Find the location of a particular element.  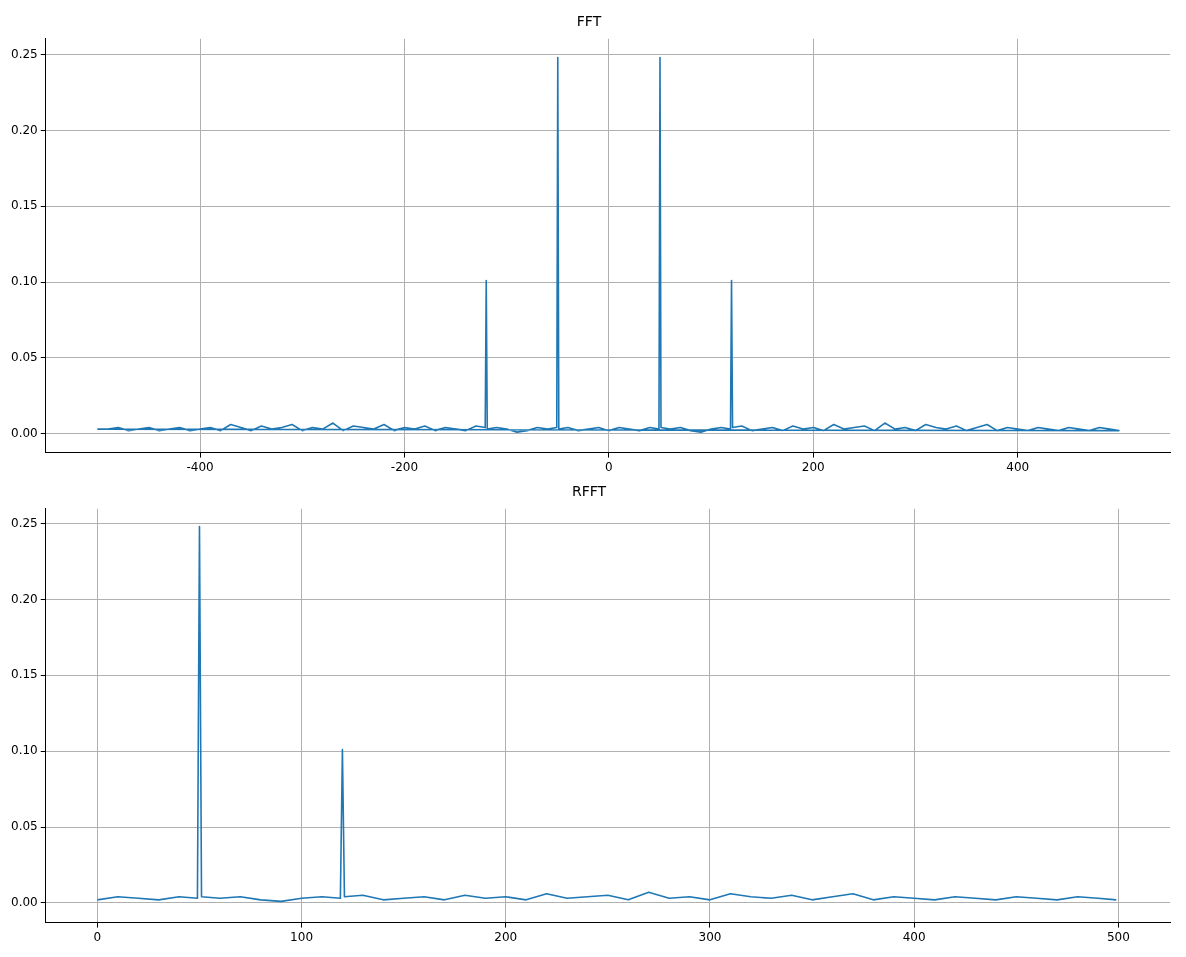

x-tick-label: -400 is located at coordinates (200, 466).